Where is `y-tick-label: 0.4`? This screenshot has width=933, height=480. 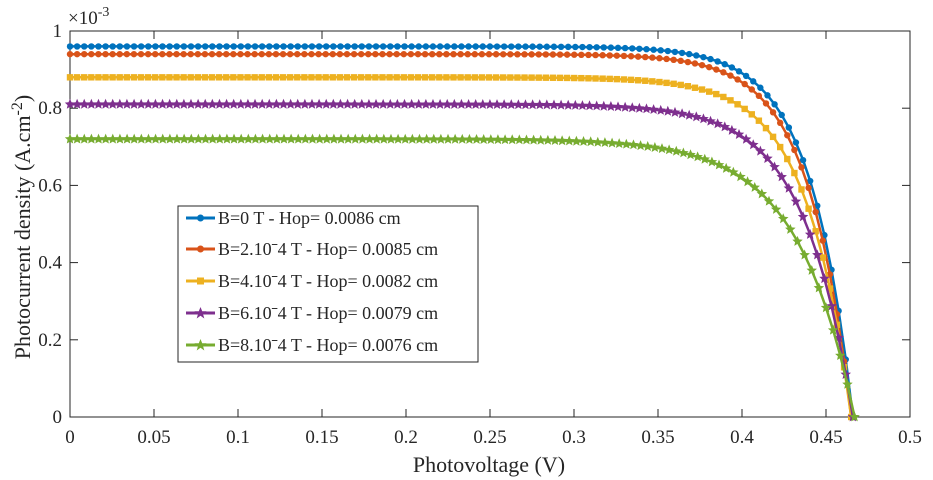
y-tick-label: 0.4 is located at coordinates (50, 263).